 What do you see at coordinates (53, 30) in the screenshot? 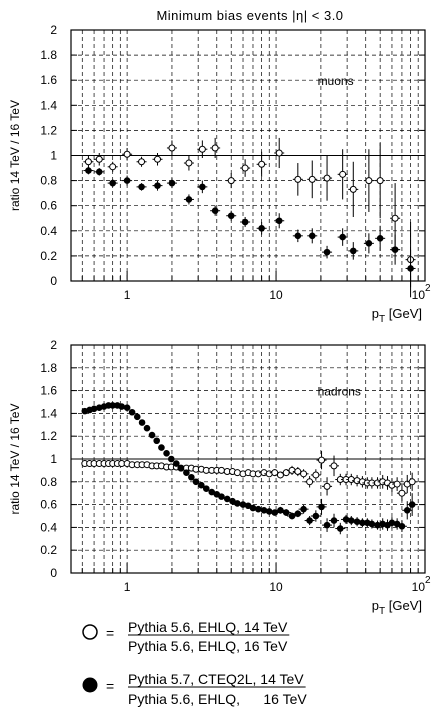
I see `y-tick-label: 2` at bounding box center [53, 30].